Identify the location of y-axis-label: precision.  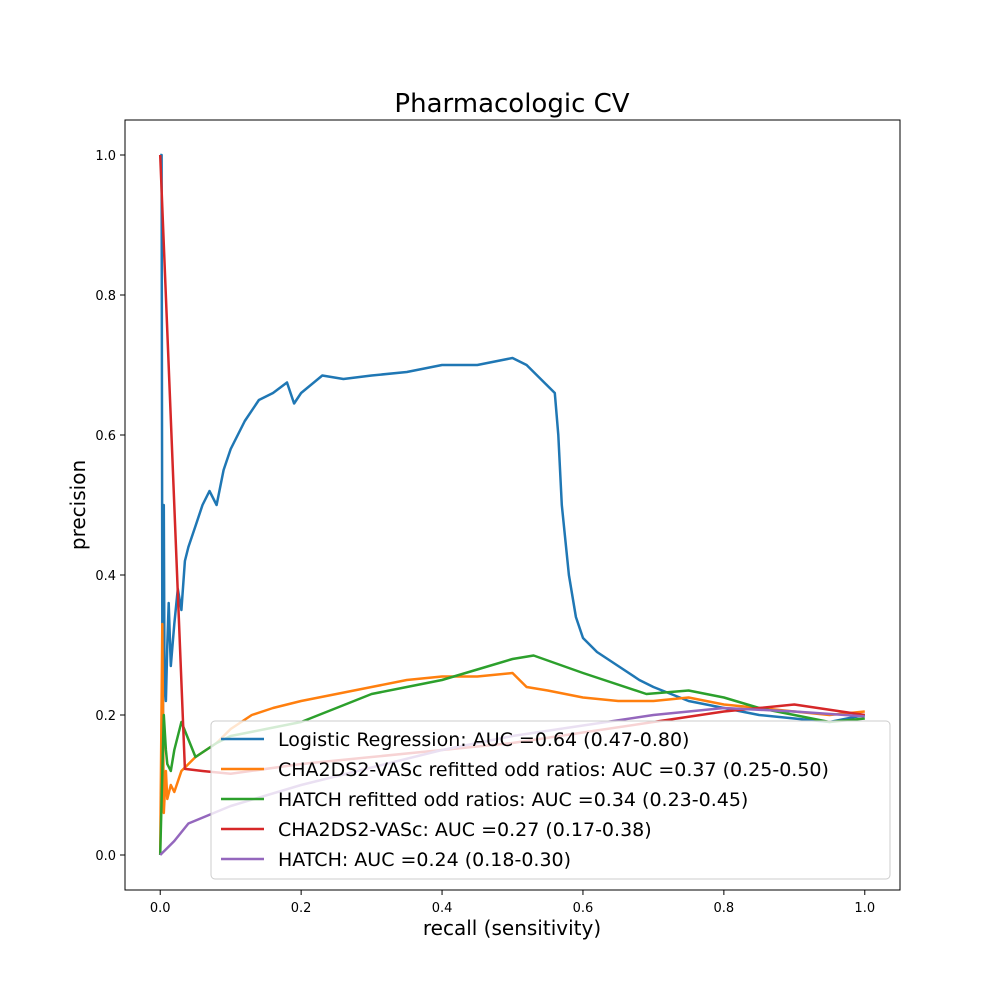
(78, 505).